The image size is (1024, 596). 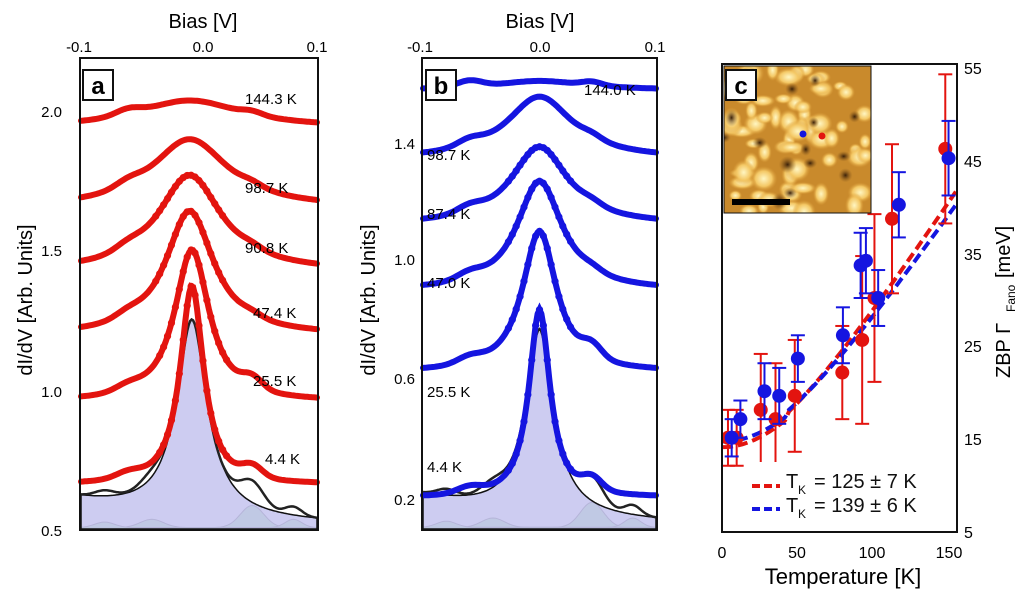 What do you see at coordinates (98, 86) in the screenshot?
I see `panel-a-letter: a` at bounding box center [98, 86].